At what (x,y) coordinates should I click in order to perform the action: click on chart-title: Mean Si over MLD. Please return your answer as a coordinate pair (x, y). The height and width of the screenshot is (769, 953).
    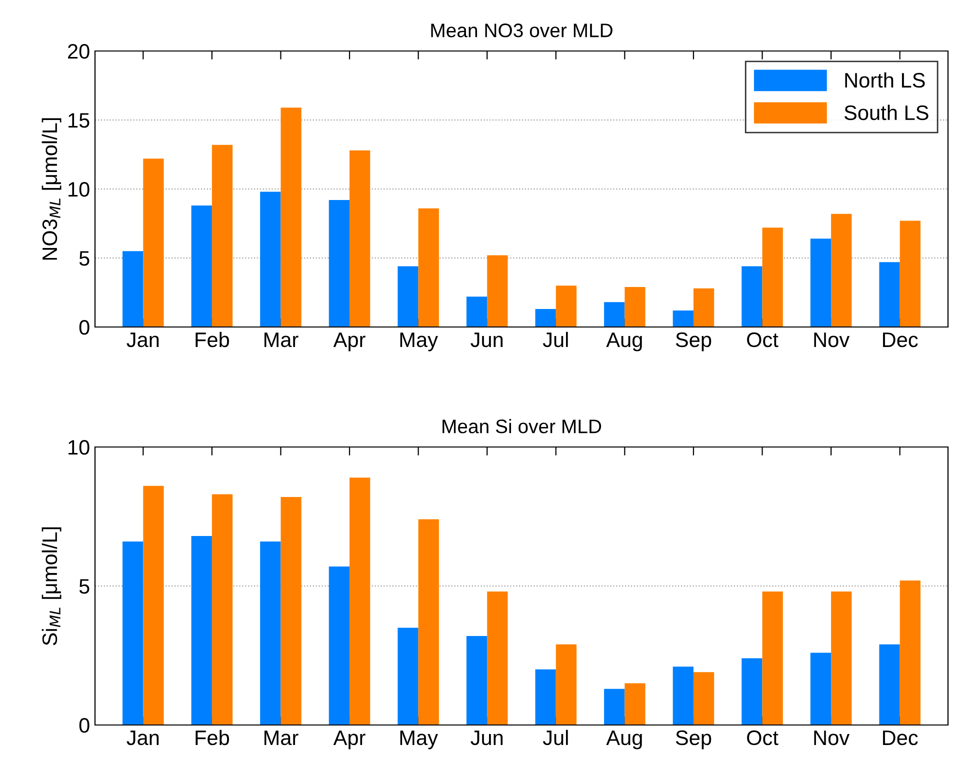
    Looking at the image, I should click on (522, 426).